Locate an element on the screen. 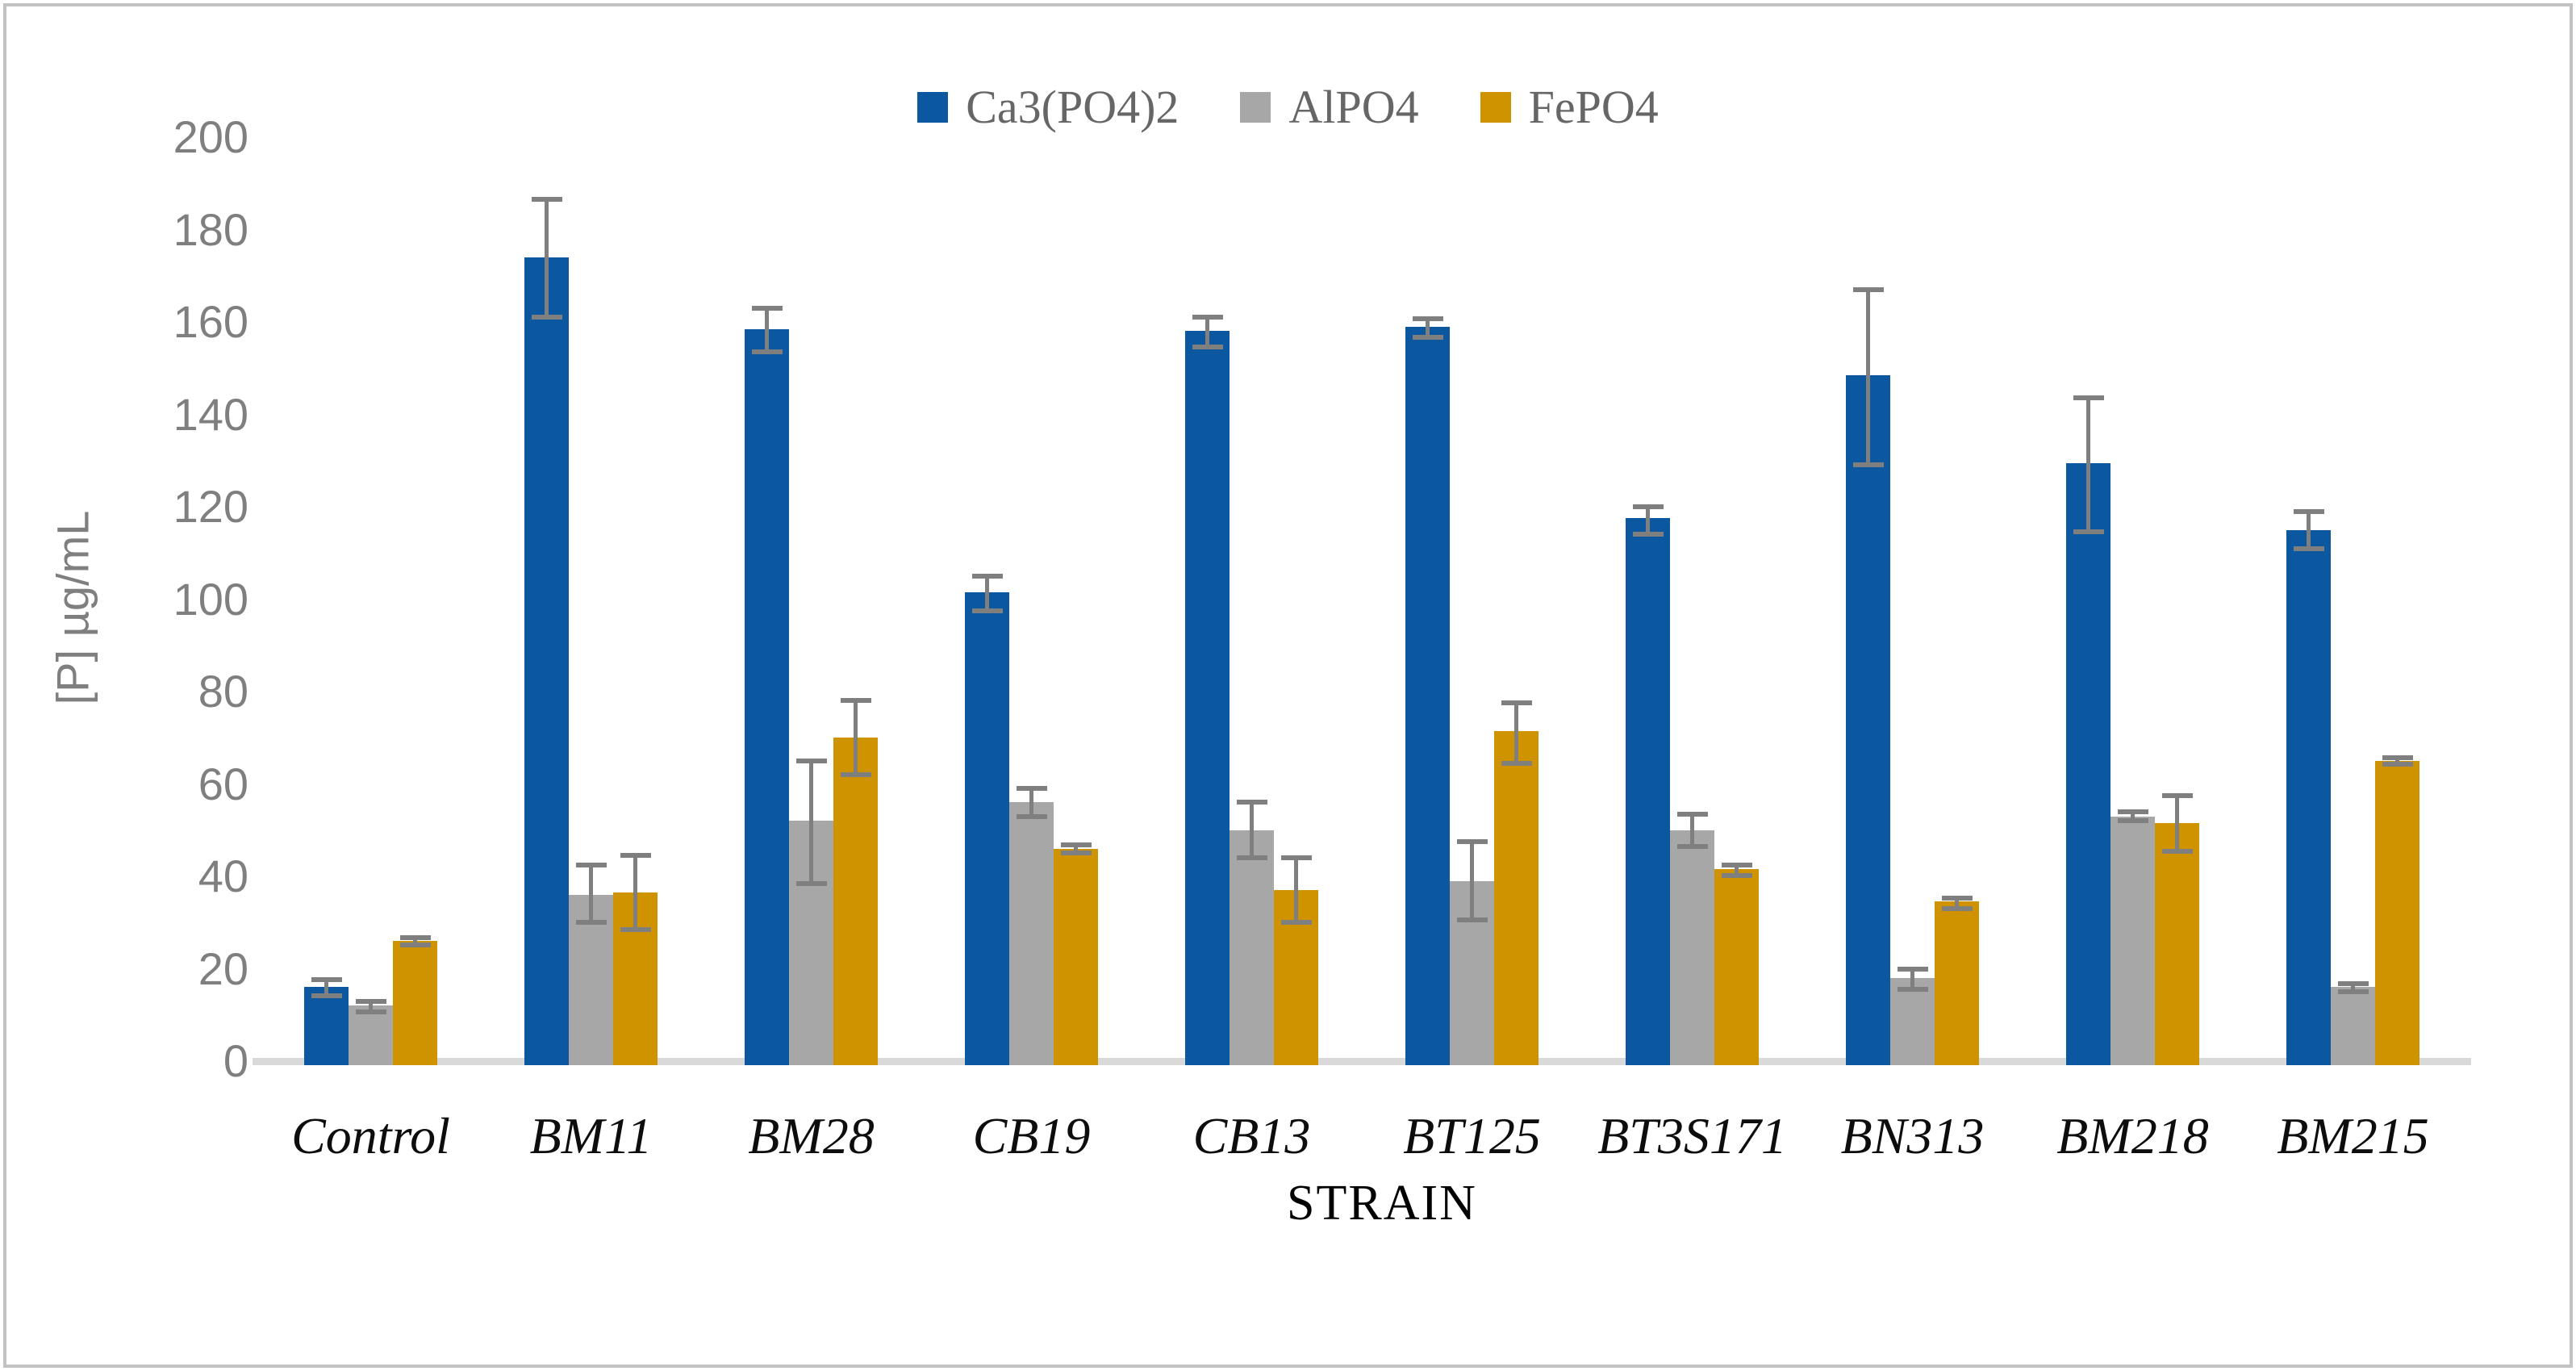 This screenshot has height=1371, width=2576. bar-CB13-AlPO4 is located at coordinates (1252, 948).